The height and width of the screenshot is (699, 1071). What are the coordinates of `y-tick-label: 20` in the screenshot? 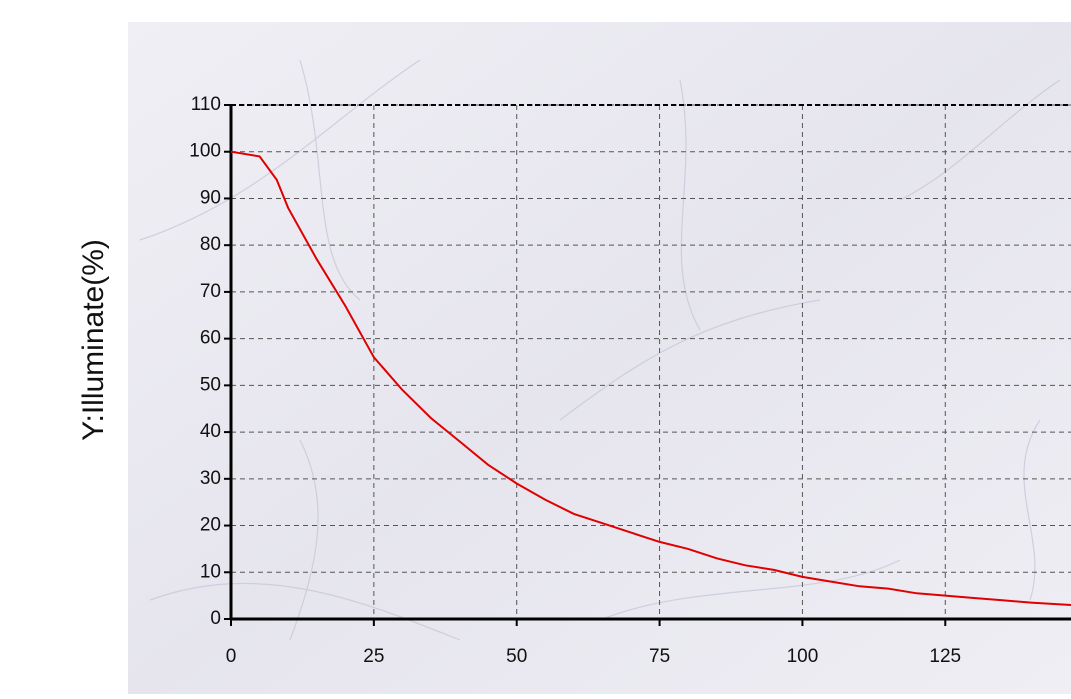 It's located at (210, 525).